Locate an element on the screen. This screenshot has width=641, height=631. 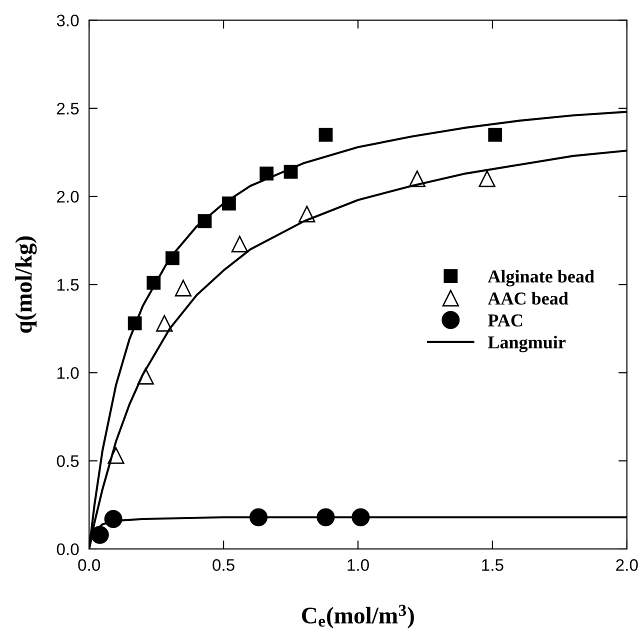
x-tick-label: 2.0 is located at coordinates (627, 565).